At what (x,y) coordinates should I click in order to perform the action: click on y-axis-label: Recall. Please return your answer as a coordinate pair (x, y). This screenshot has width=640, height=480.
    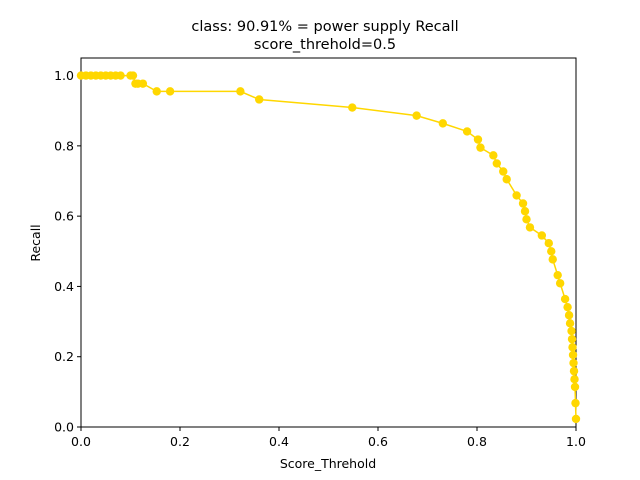
    Looking at the image, I should click on (35, 242).